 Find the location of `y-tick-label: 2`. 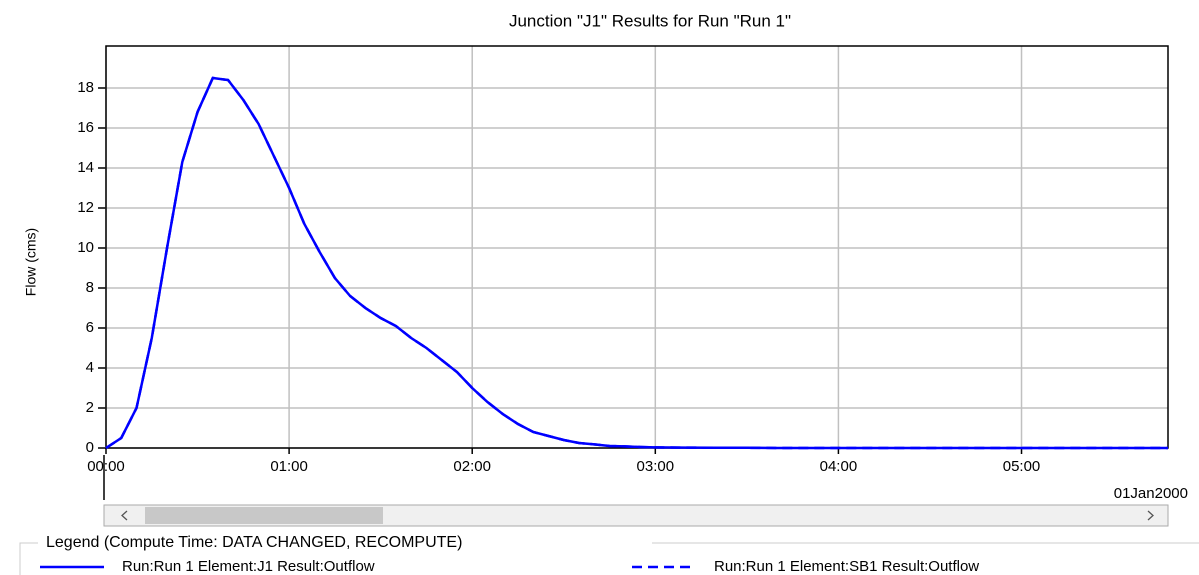

y-tick-label: 2 is located at coordinates (90, 407).